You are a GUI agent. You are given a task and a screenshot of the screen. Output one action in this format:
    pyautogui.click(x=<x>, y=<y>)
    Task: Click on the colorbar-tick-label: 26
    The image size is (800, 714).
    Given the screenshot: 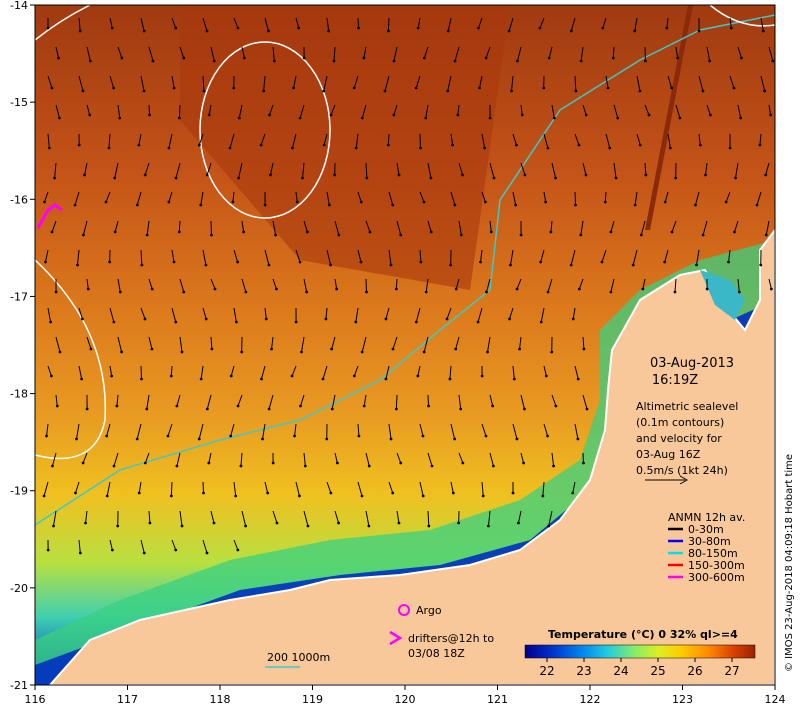 What is the action you would take?
    pyautogui.click(x=694, y=671)
    